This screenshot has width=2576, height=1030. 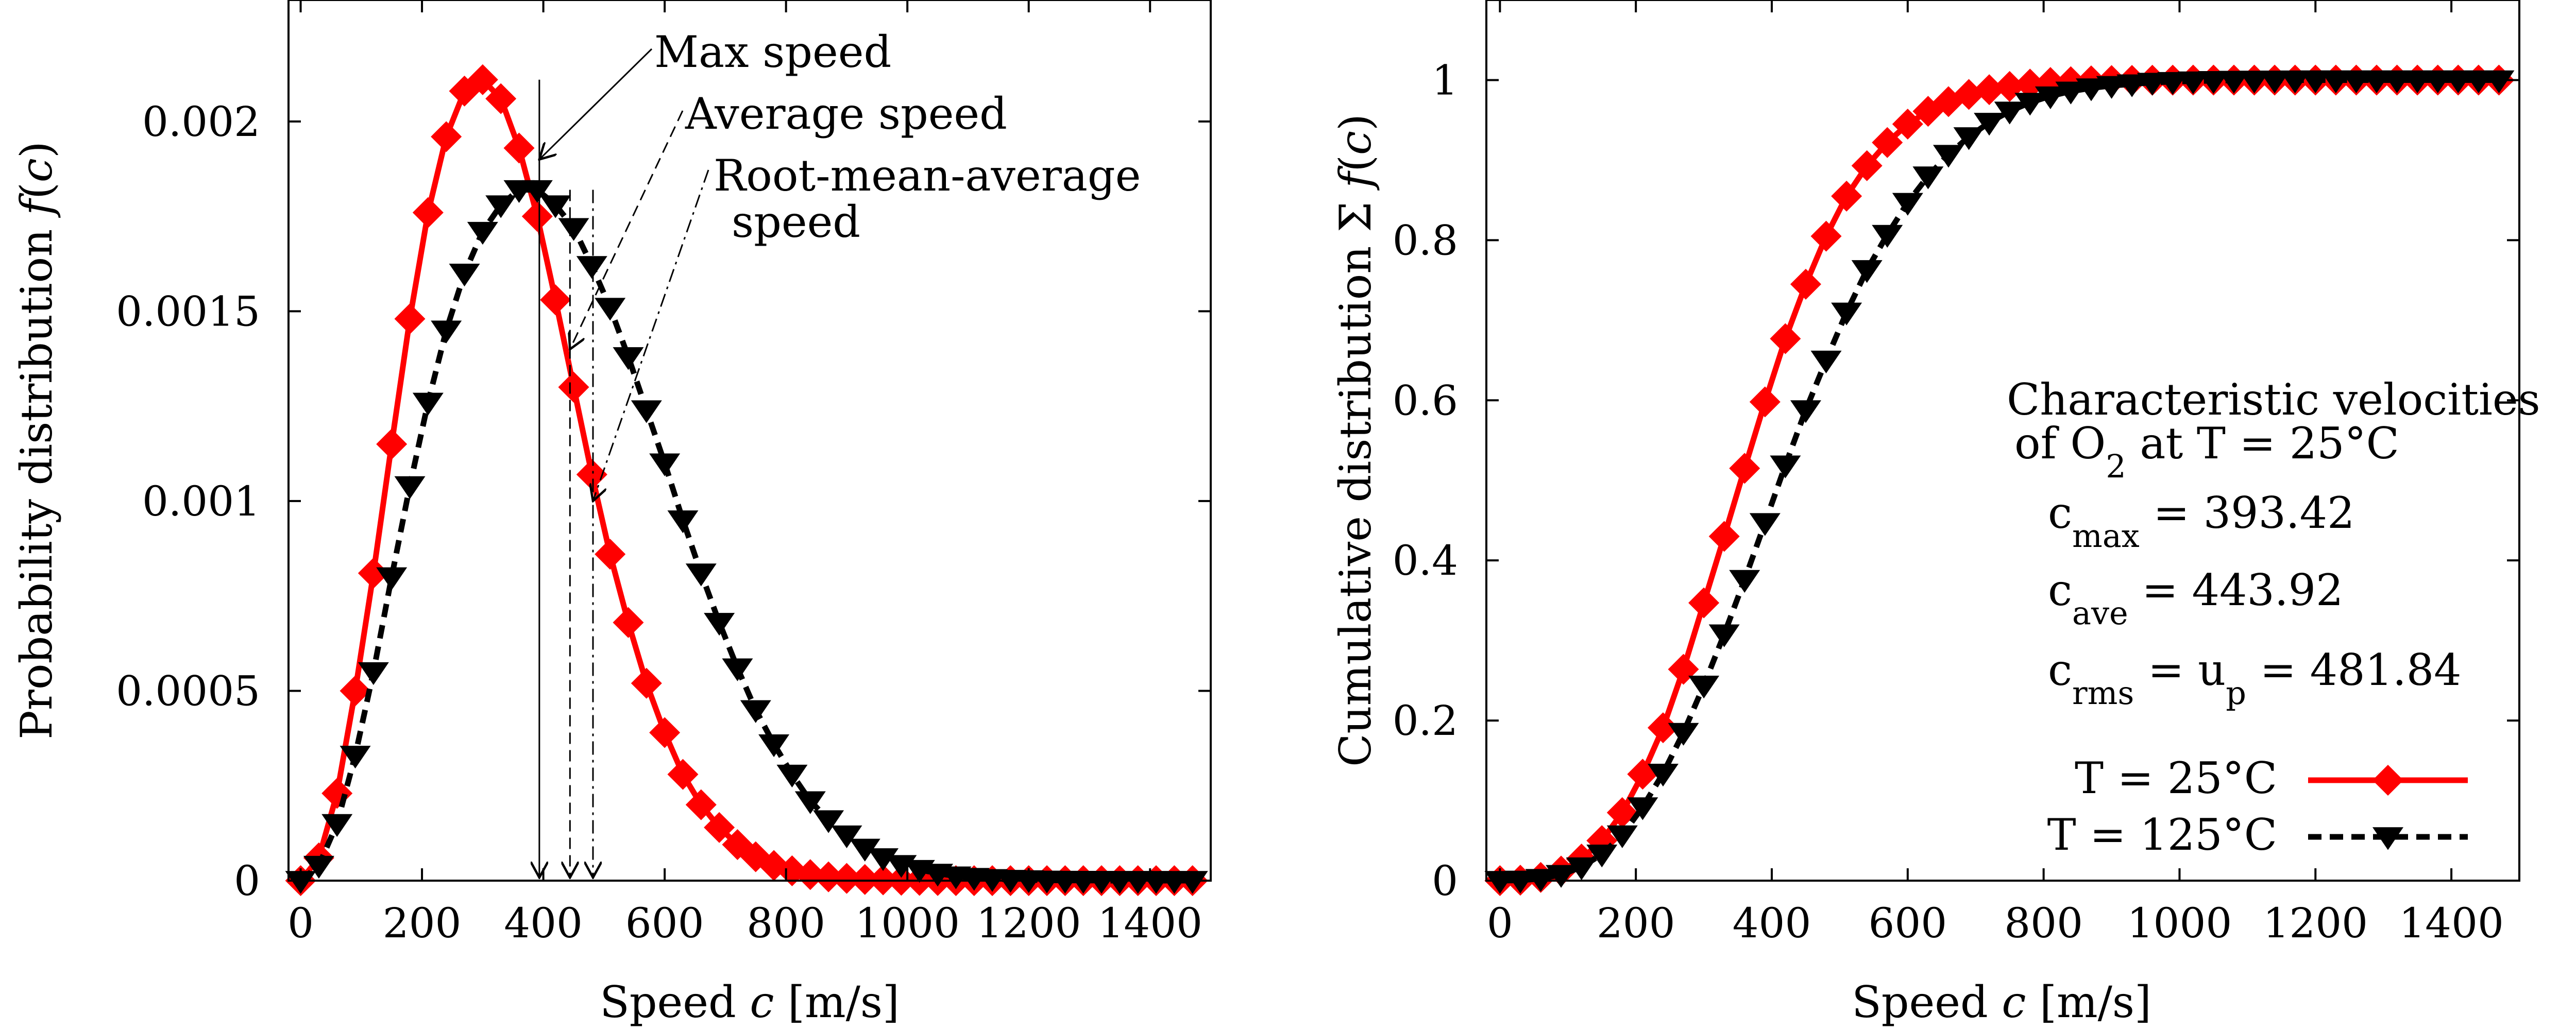 What do you see at coordinates (927, 176) in the screenshot?
I see `annotation-rms-speed-line1: Root-mean-average` at bounding box center [927, 176].